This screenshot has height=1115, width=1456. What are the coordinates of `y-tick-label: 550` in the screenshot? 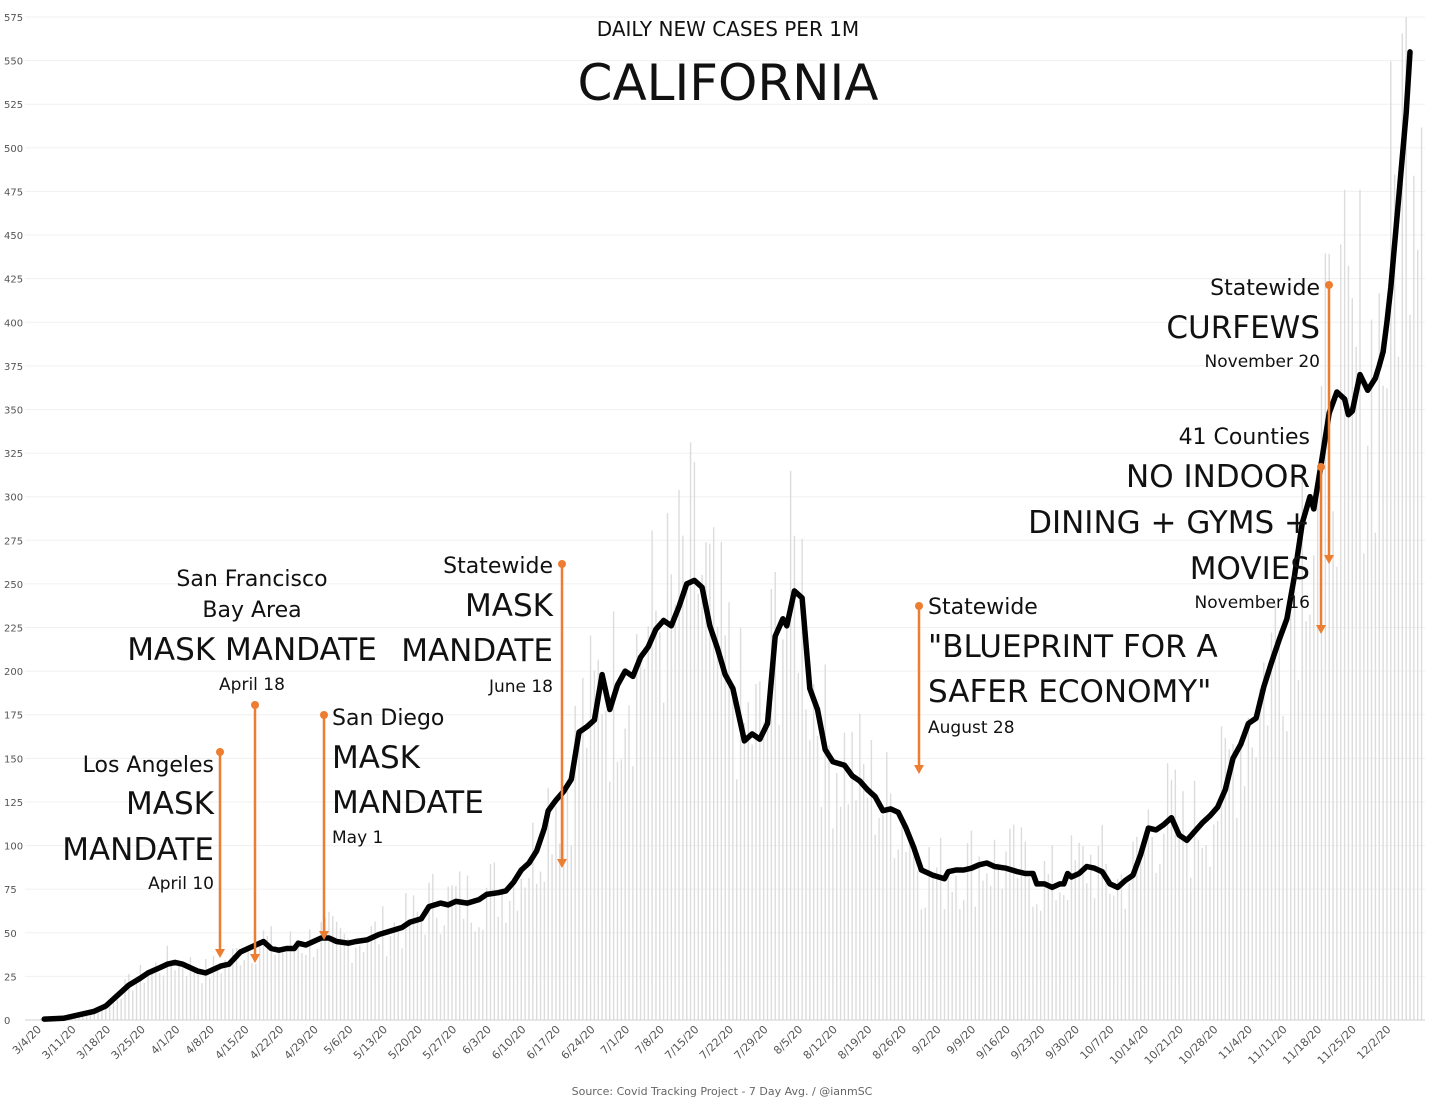 It's located at (13, 62).